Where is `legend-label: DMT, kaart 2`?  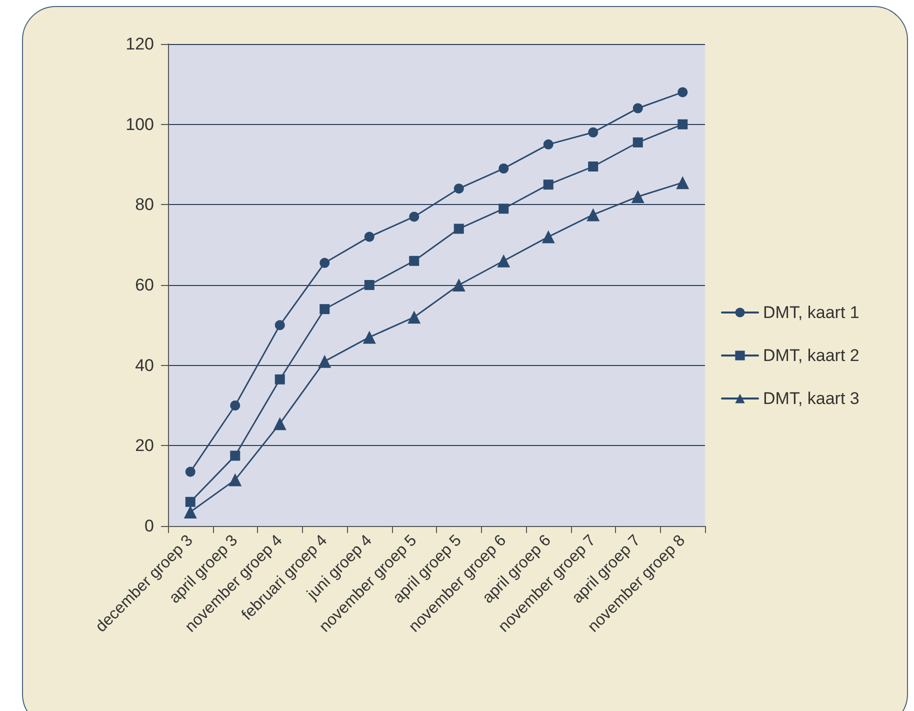
legend-label: DMT, kaart 2 is located at coordinates (811, 355).